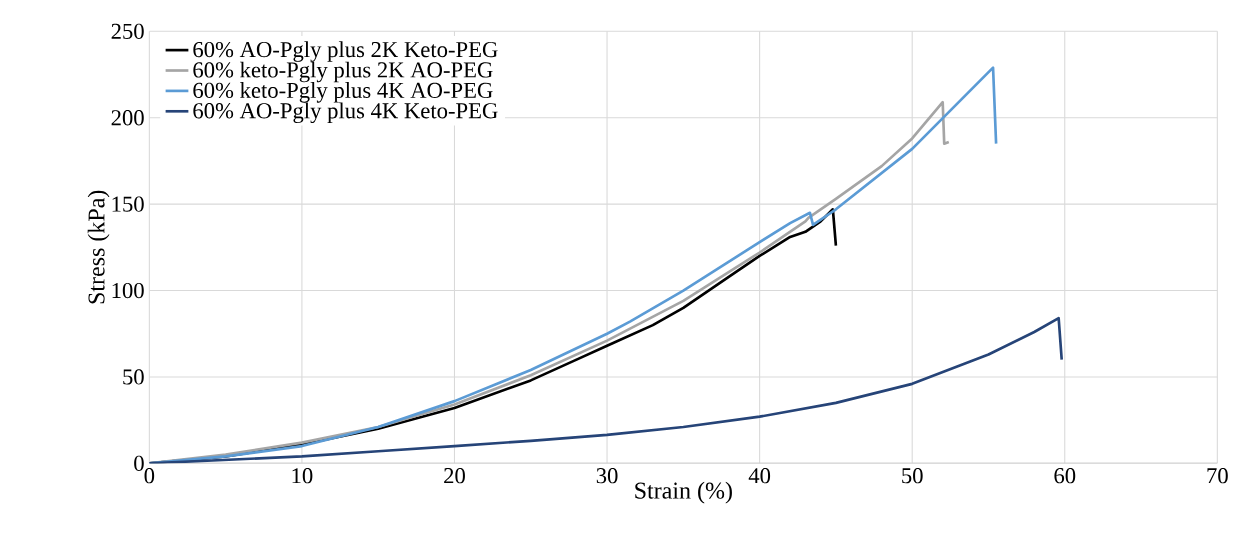 This screenshot has width=1248, height=554. I want to click on x-tick-label: 0, so click(149, 476).